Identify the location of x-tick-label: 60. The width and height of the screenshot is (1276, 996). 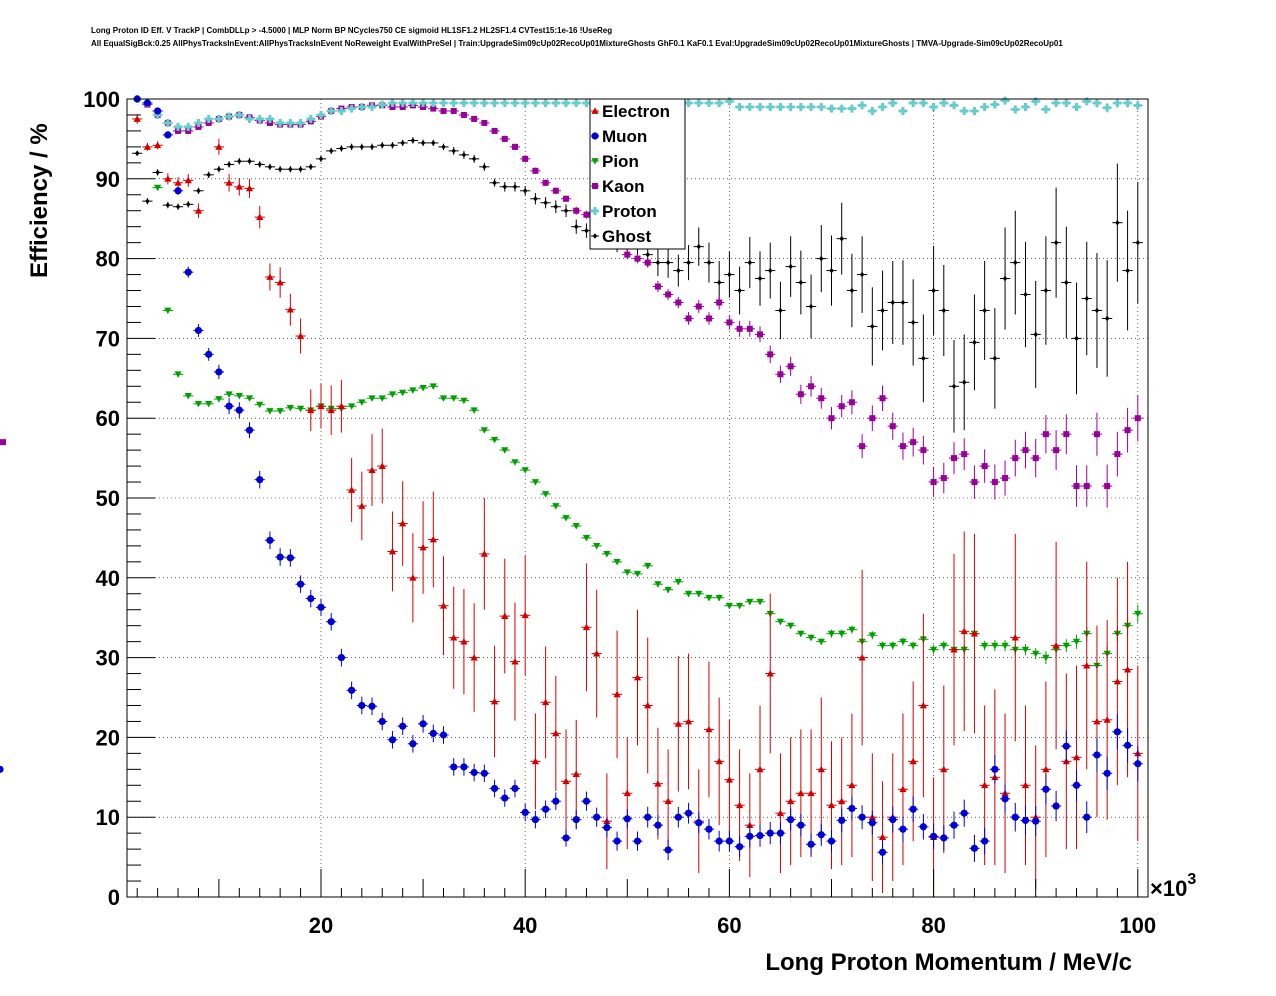
(729, 925).